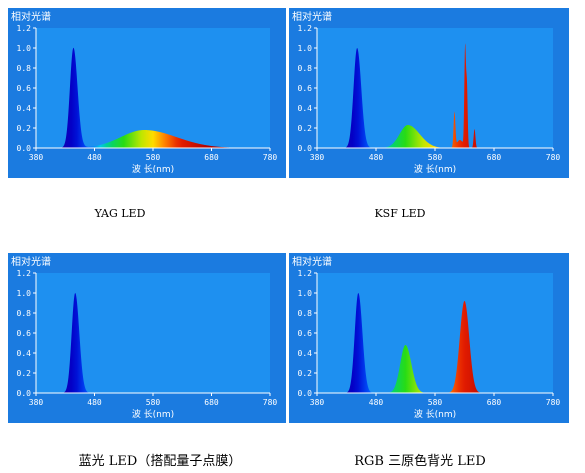 Image resolution: width=585 pixels, height=473 pixels. What do you see at coordinates (400, 213) in the screenshot?
I see `caption-ksf: KSF LED` at bounding box center [400, 213].